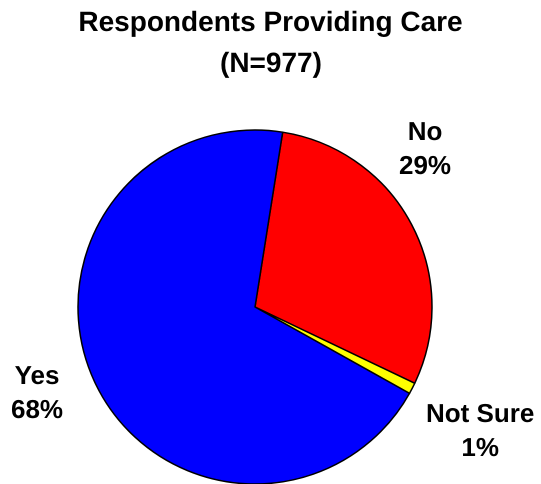 The width and height of the screenshot is (541, 484). I want to click on chart-title: Respondents Providing Care, so click(270, 21).